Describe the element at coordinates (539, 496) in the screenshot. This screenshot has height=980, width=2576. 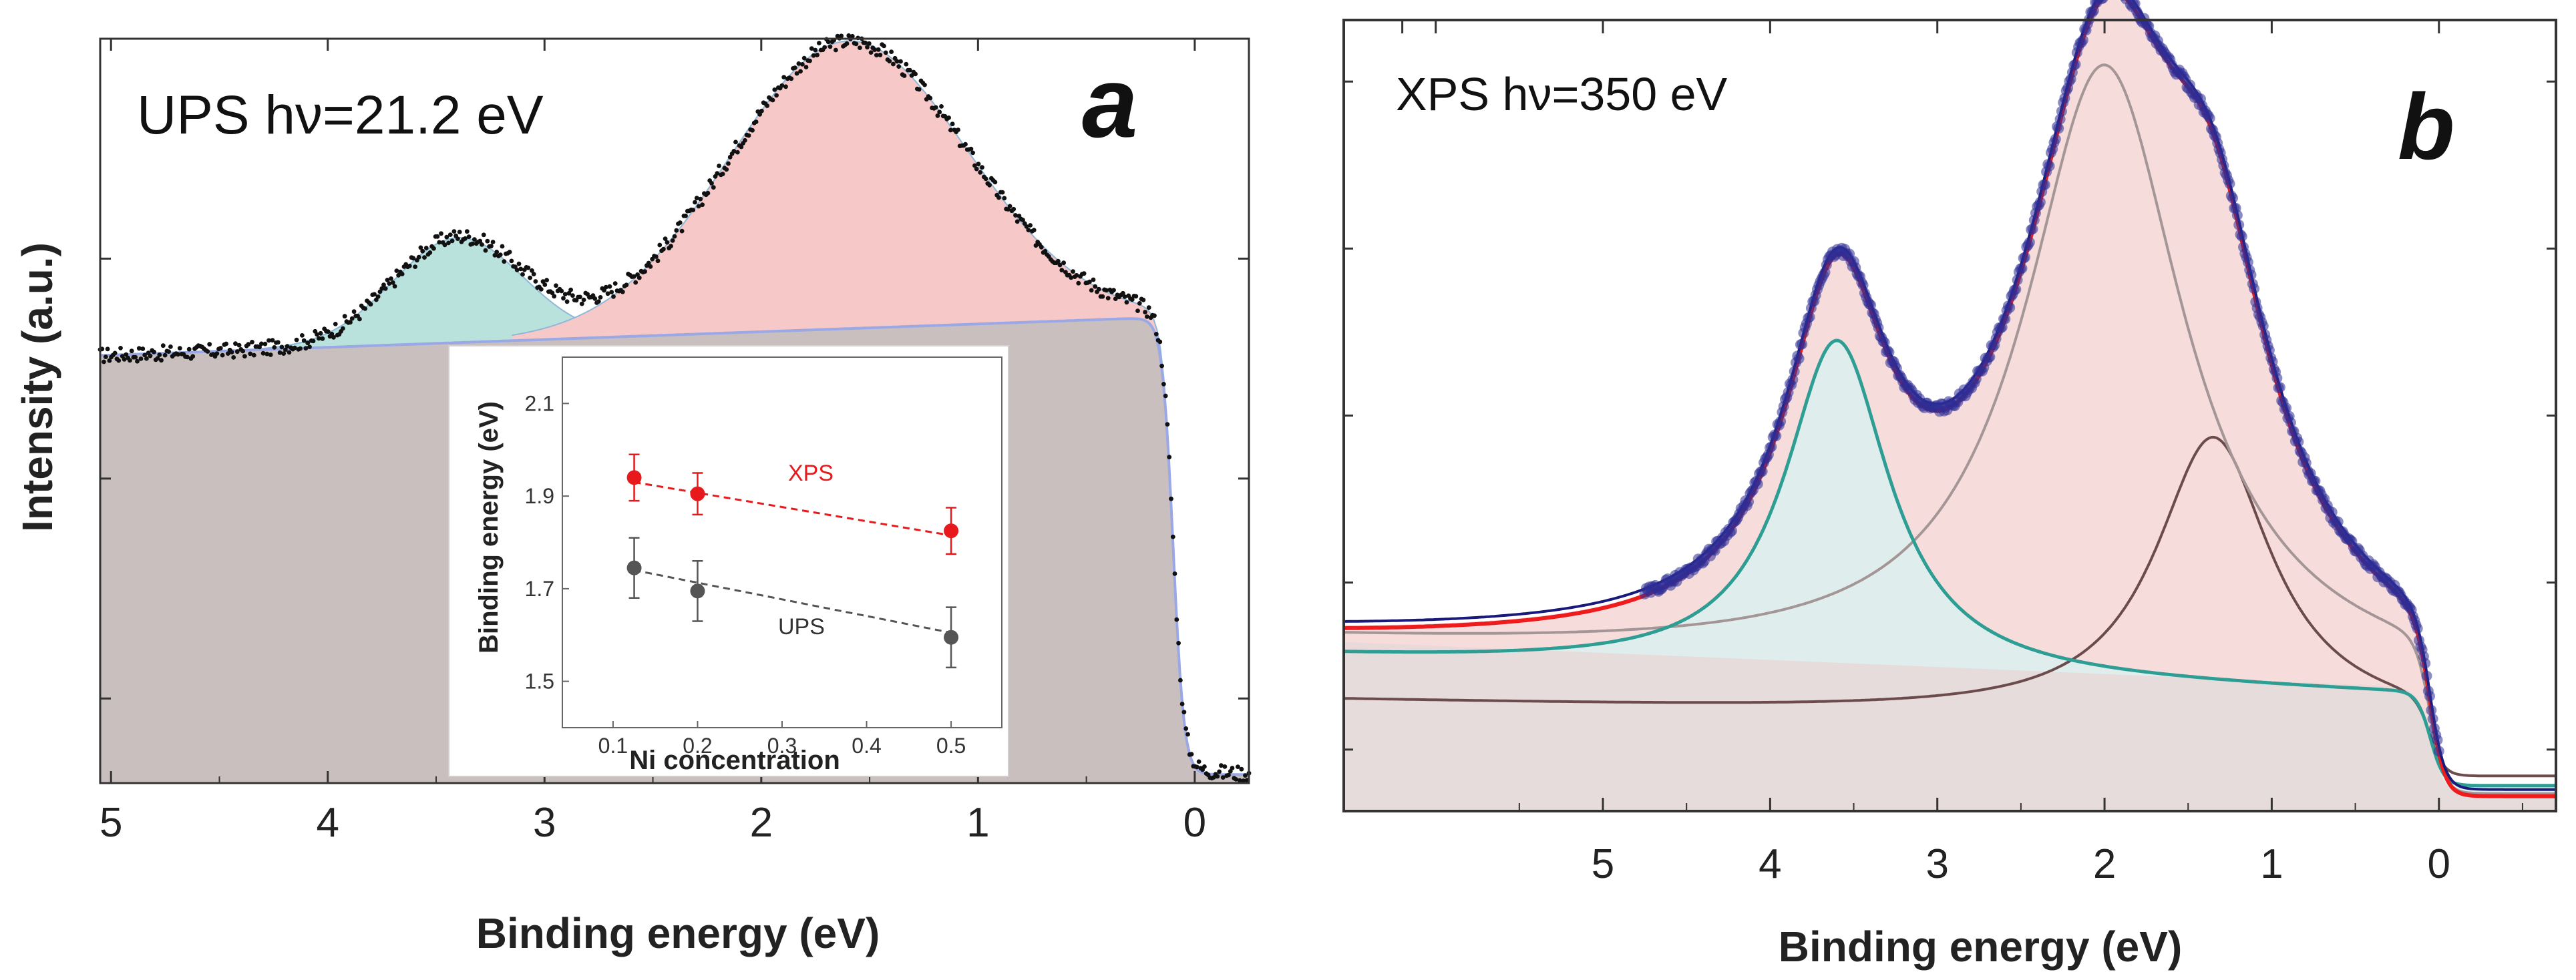
I see `inset-y-tick-label: 1.9` at that location.